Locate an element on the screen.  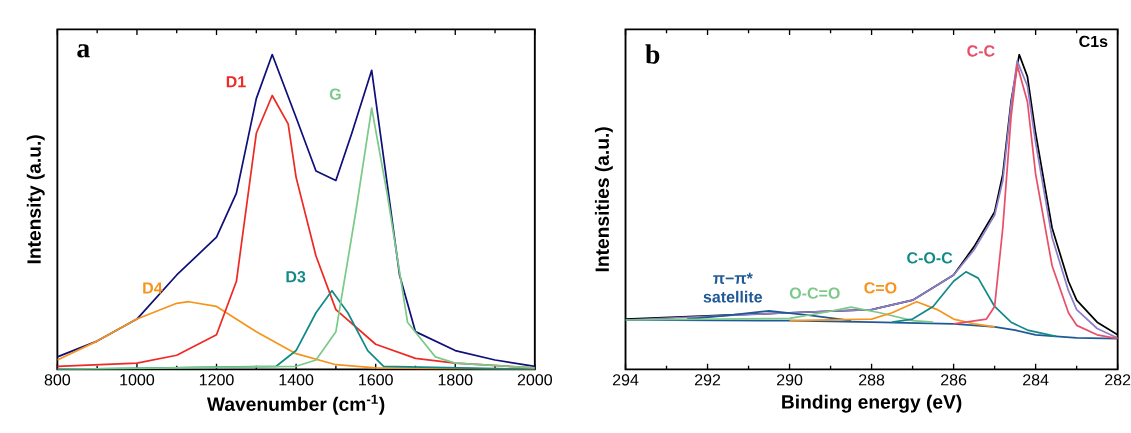
series-label: D4 is located at coordinates (153, 288).